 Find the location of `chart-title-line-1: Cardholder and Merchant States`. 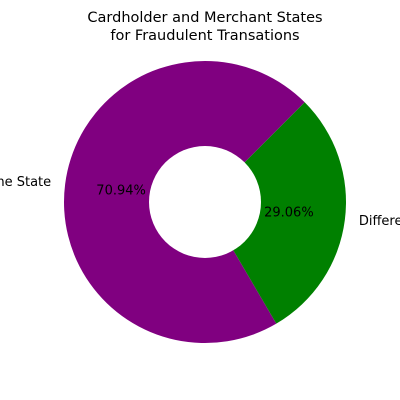

chart-title-line-1: Cardholder and Merchant States is located at coordinates (204, 18).